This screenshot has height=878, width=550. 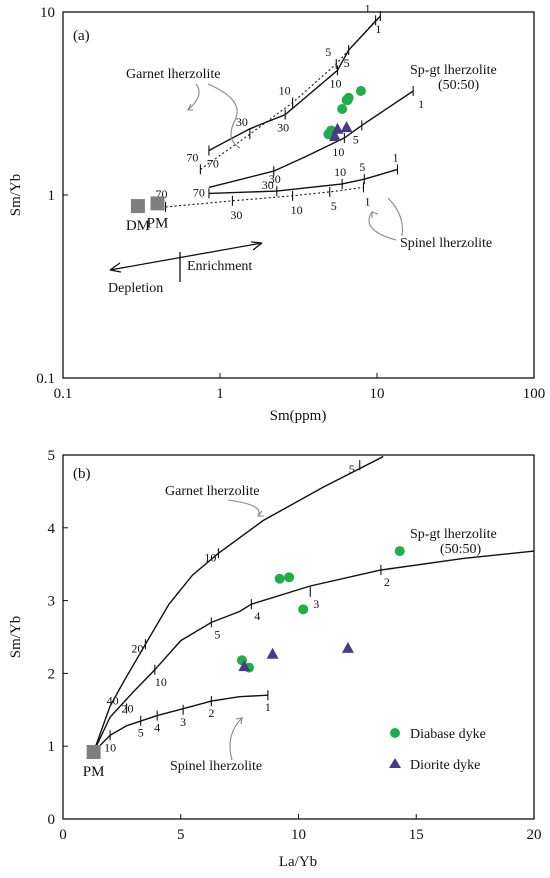 I want to click on y-tick-label: 2, so click(x=52, y=674).